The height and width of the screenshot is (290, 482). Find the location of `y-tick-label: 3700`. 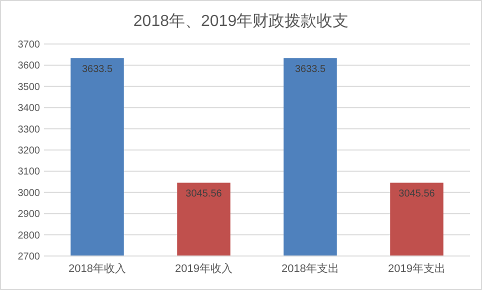

y-tick-label: 3700 is located at coordinates (29, 45).